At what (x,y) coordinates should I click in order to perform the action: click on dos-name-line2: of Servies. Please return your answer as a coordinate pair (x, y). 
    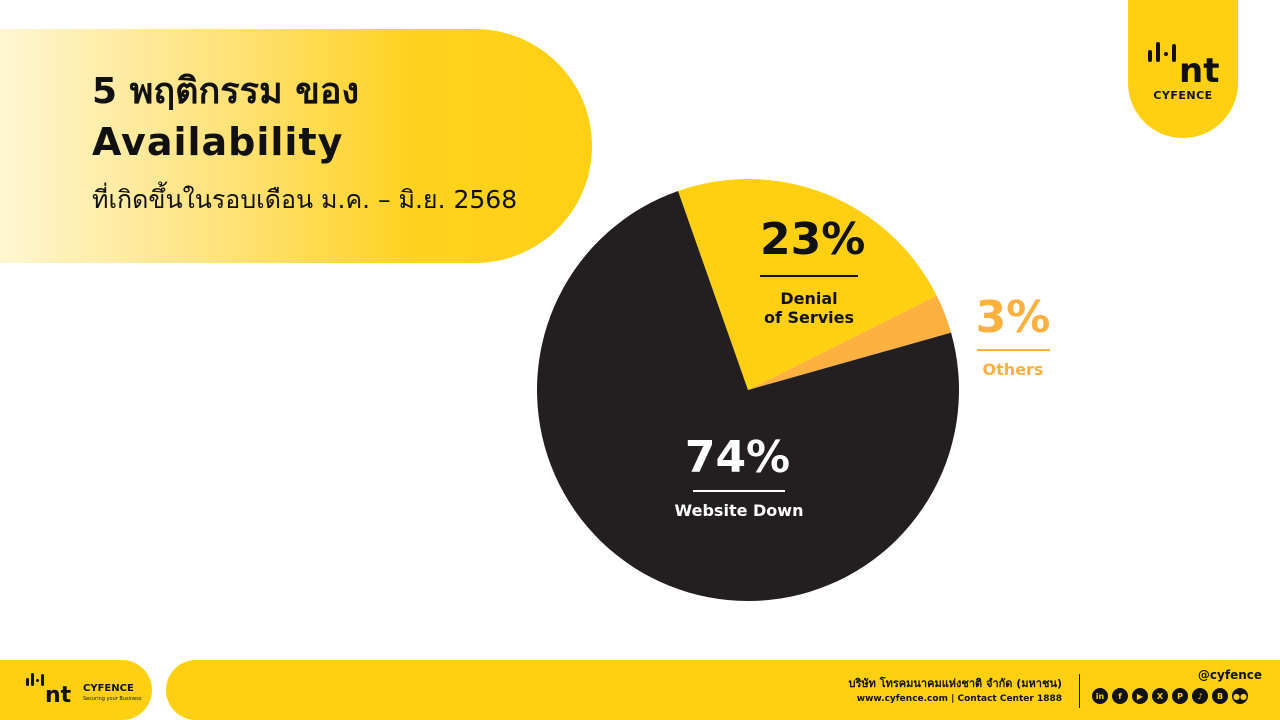
    Looking at the image, I should click on (809, 317).